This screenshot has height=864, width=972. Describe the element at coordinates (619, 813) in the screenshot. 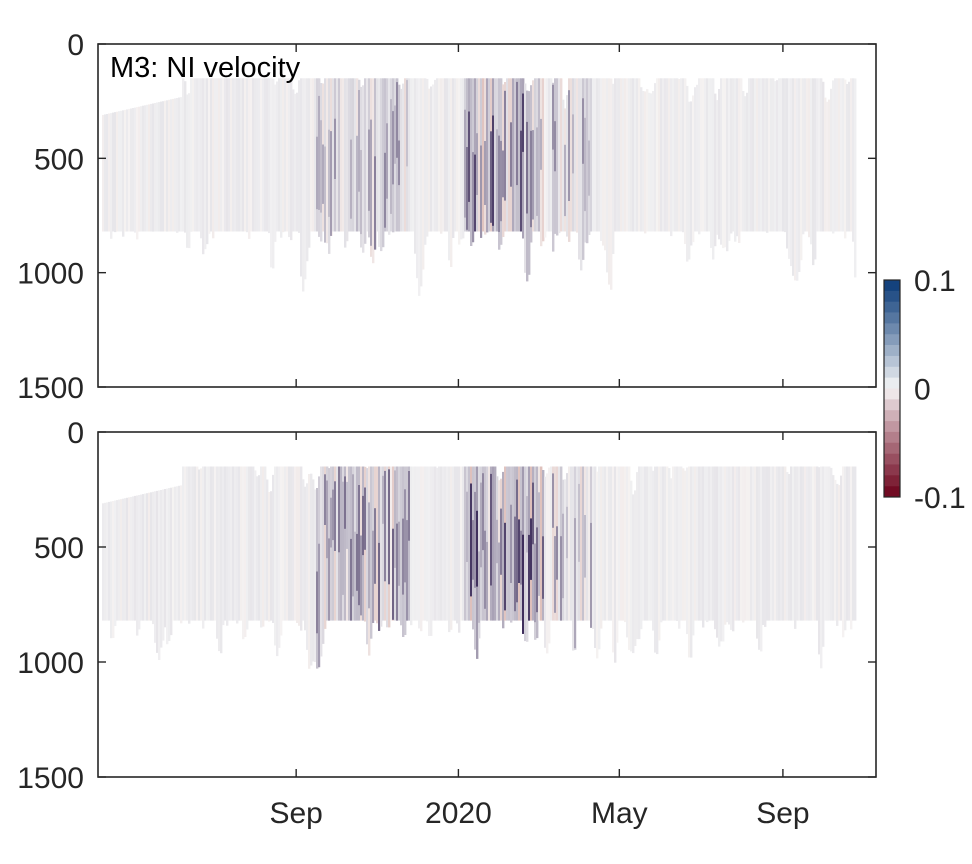

I see `x-tick-label: May` at that location.